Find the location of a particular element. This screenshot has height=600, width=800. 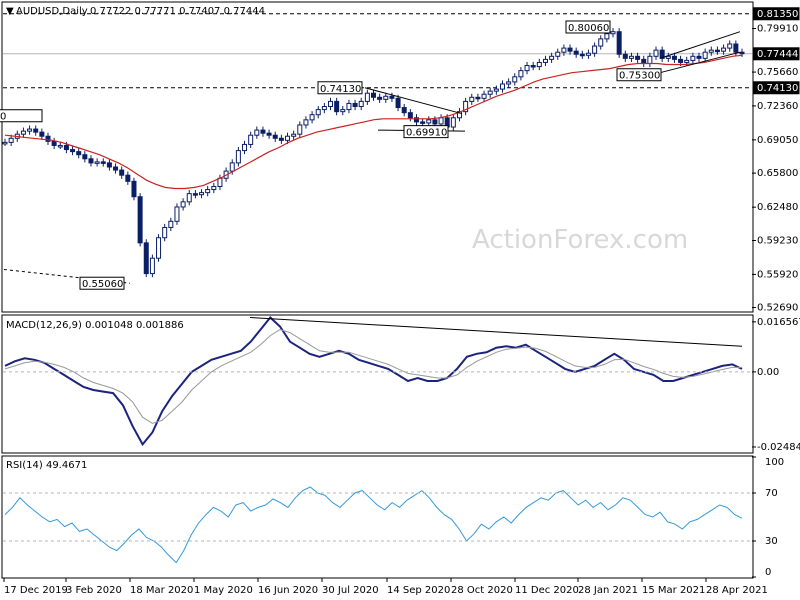

annotation-0.74130-box is located at coordinates (340, 88).